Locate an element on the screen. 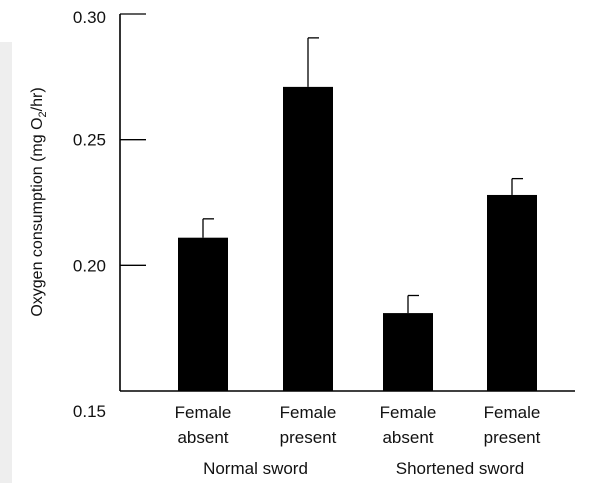 This screenshot has width=591, height=483. group-labels: Normal sword Shortened sword is located at coordinates (363, 468).